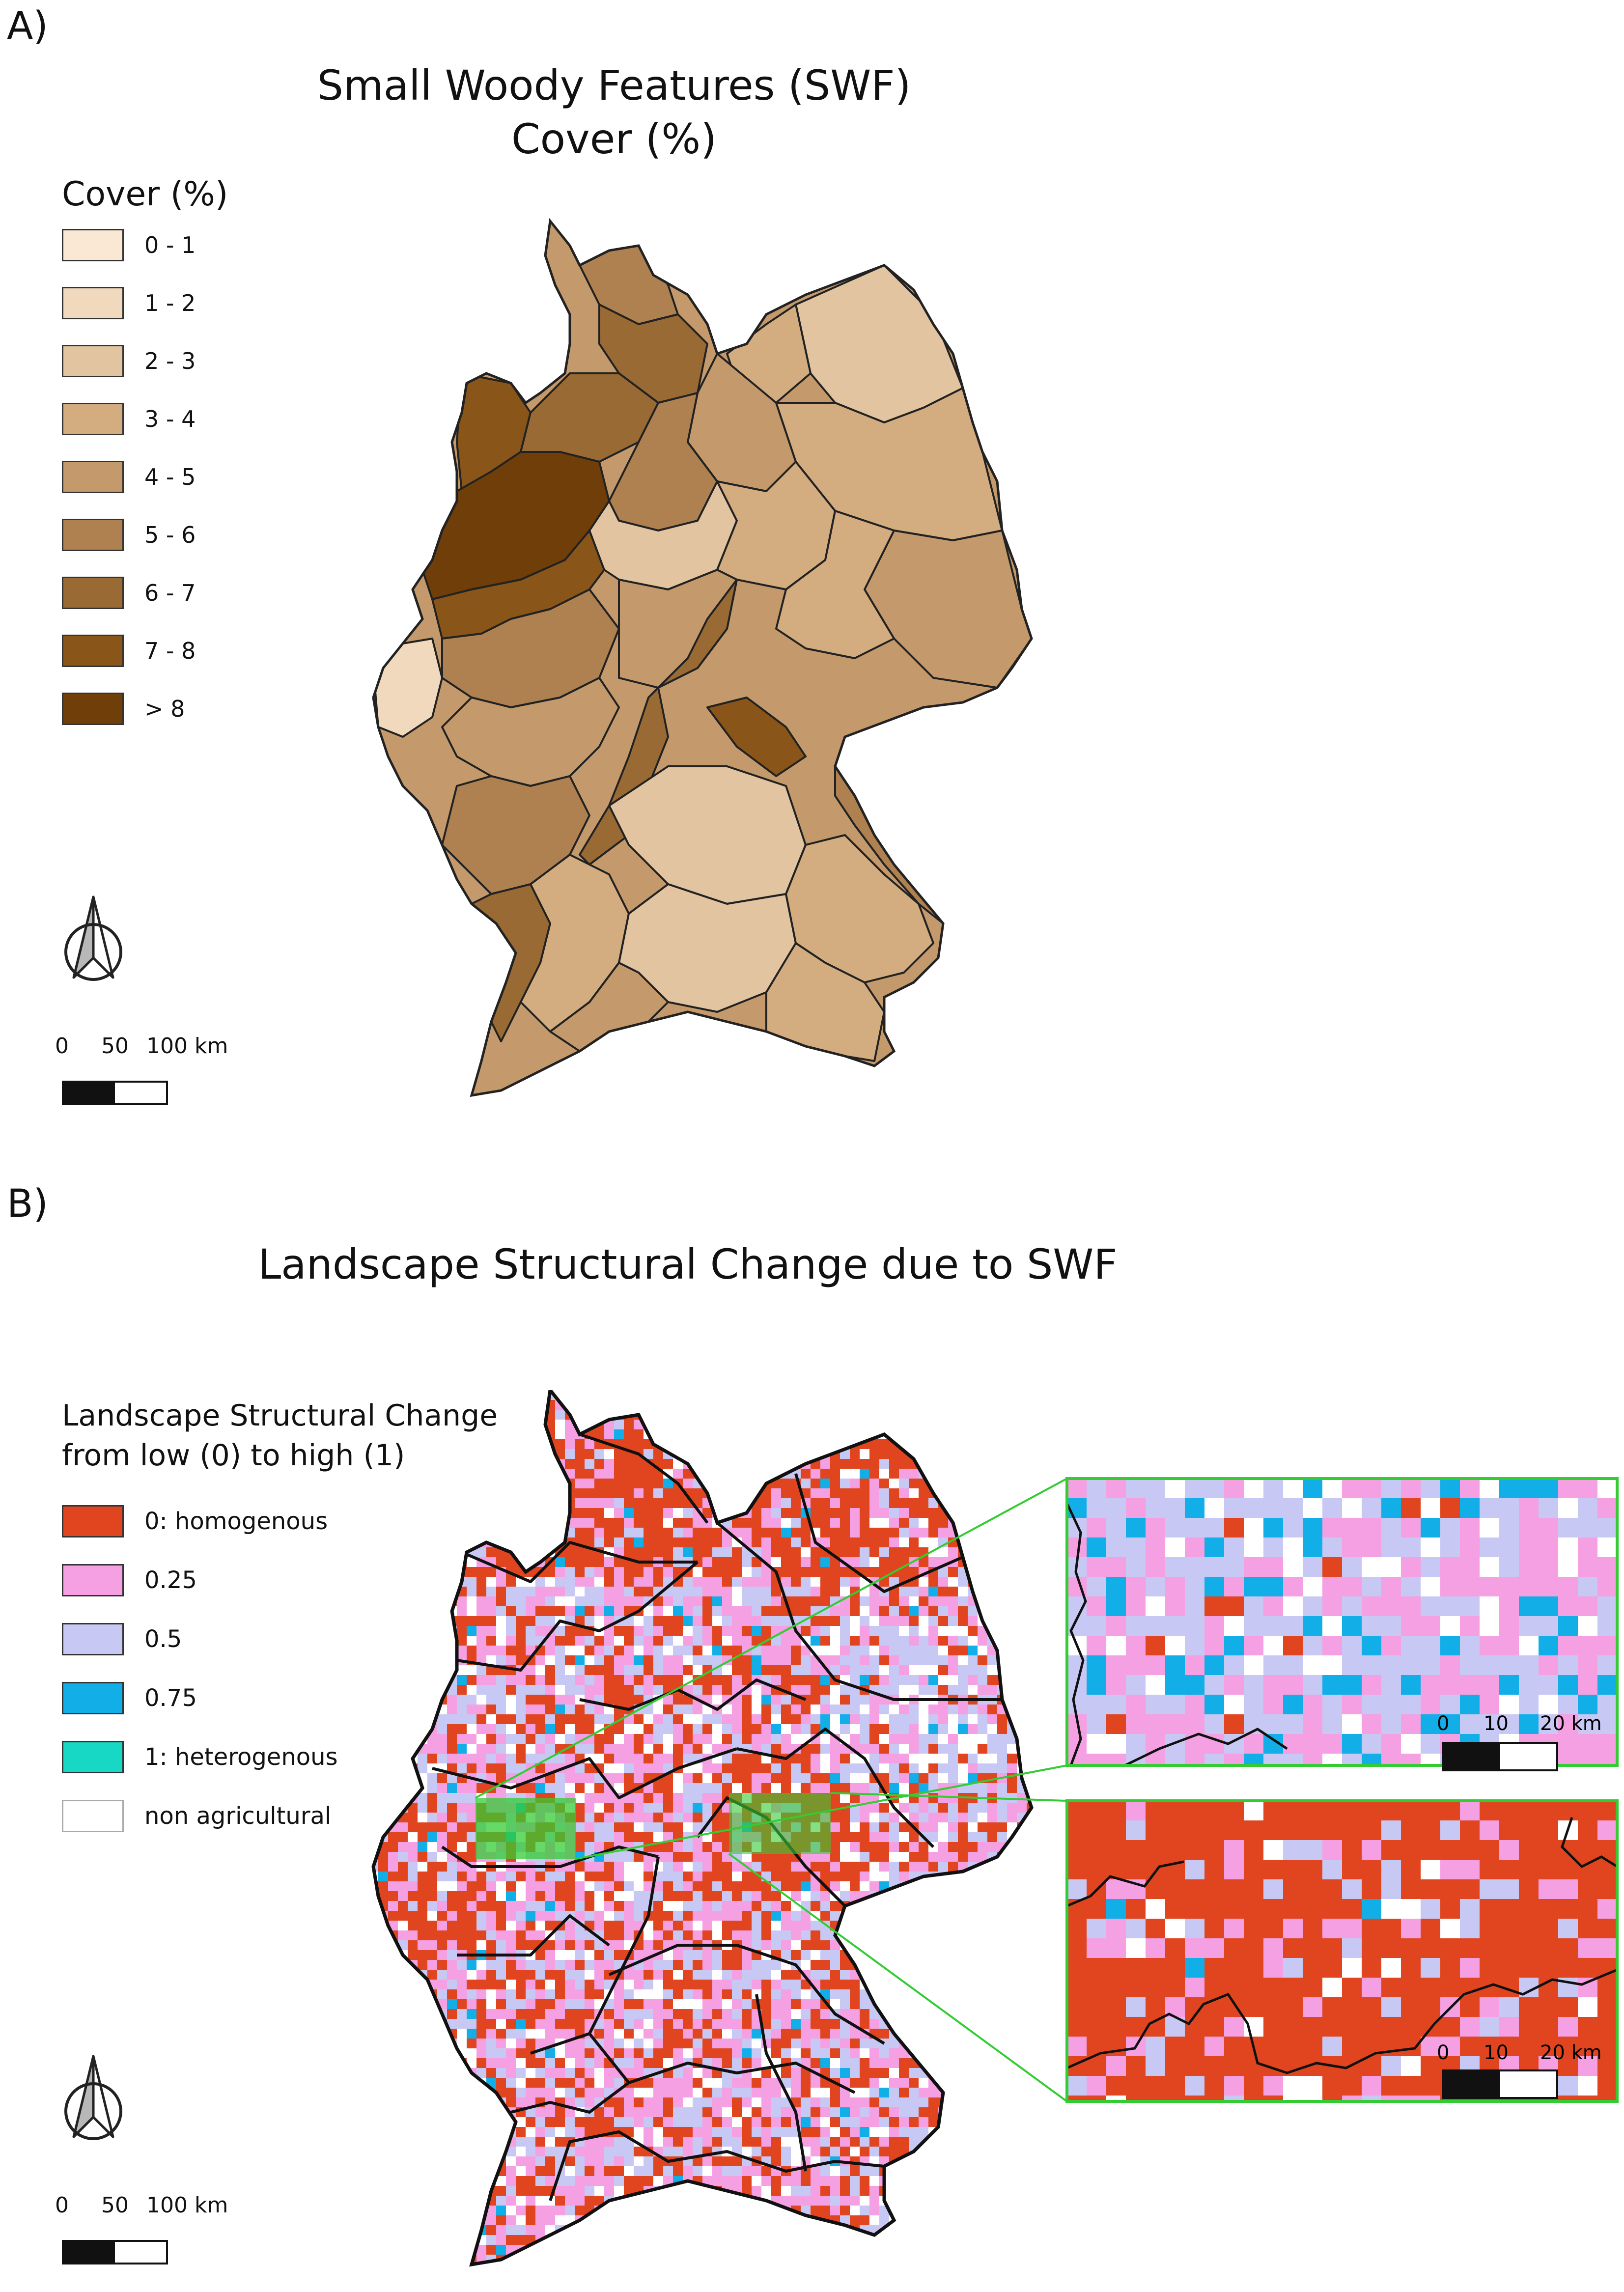  Describe the element at coordinates (614, 112) in the screenshot. I see `panel-a-title: Small Woody Features (SWF) Cover (%)` at that location.